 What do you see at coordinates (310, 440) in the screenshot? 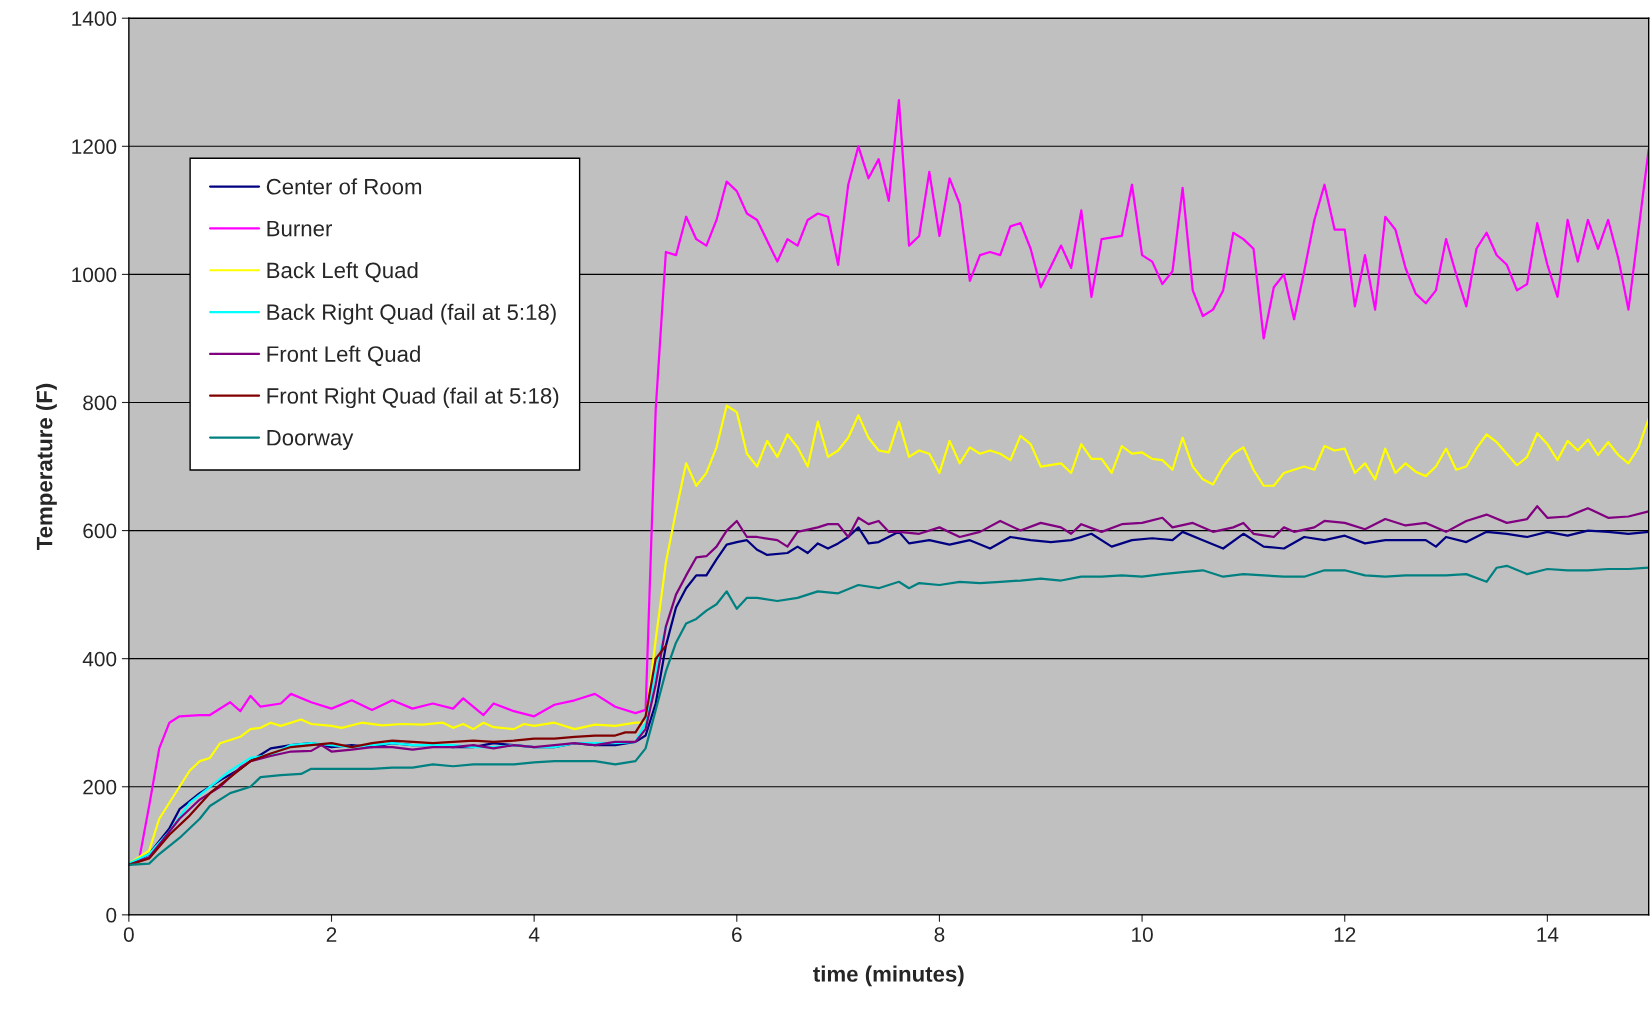
I see `legend-label: Doorway` at bounding box center [310, 440].